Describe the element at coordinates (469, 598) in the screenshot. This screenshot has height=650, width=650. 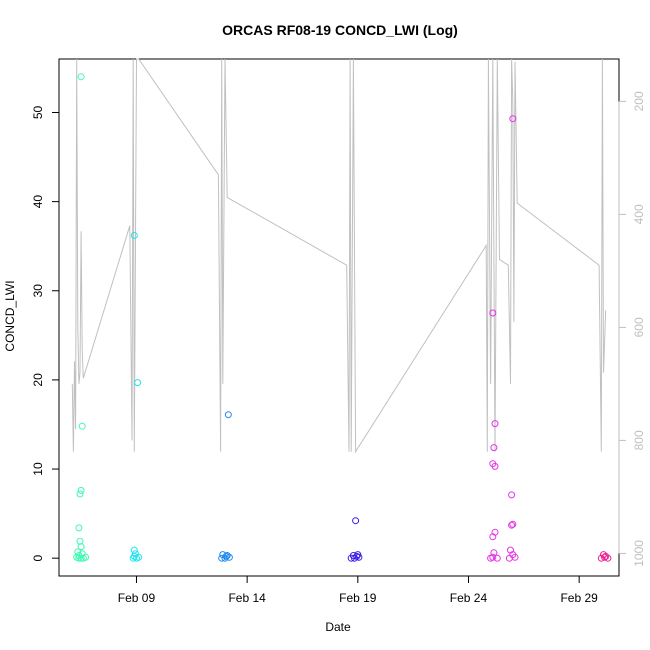
I see `x-tick-label: Feb 24` at that location.